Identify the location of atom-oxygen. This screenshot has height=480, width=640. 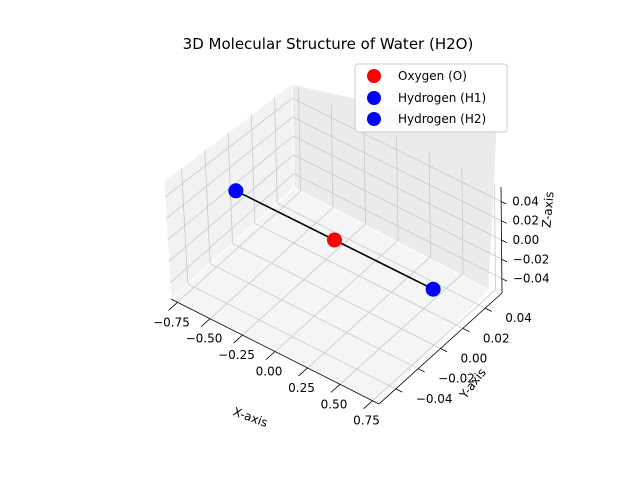
(334, 240).